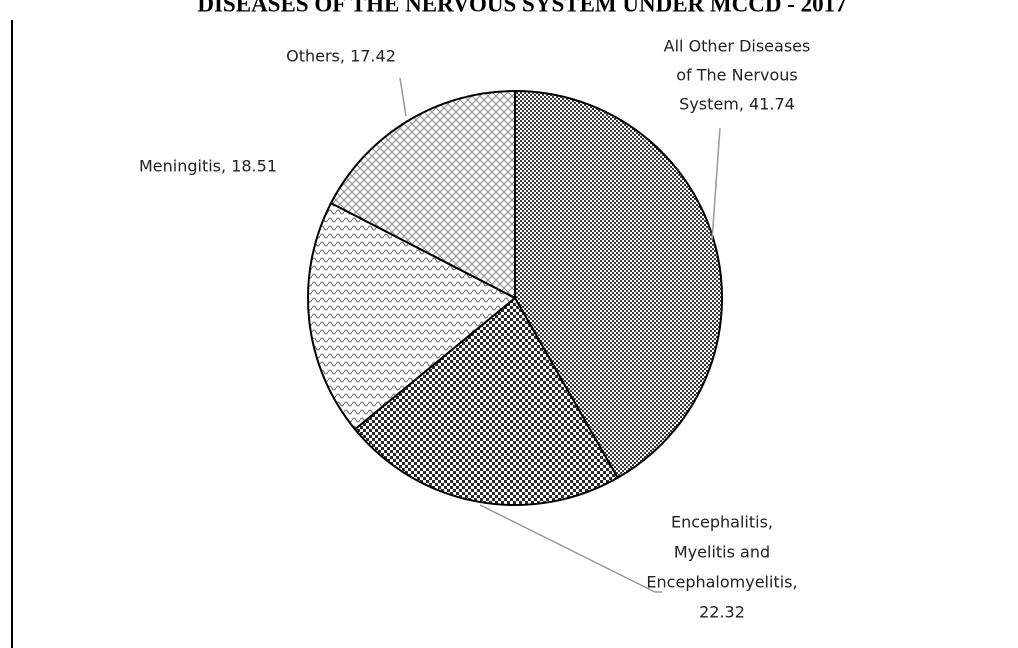 This screenshot has height=648, width=1018. I want to click on data-label: Myelitis and, so click(722, 552).